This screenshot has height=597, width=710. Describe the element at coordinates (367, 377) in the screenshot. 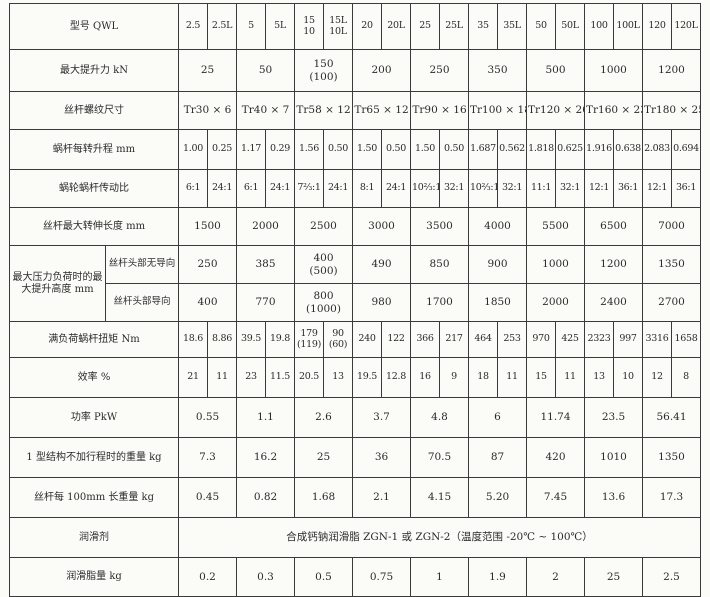

I see `value-cell: 19.5` at that location.